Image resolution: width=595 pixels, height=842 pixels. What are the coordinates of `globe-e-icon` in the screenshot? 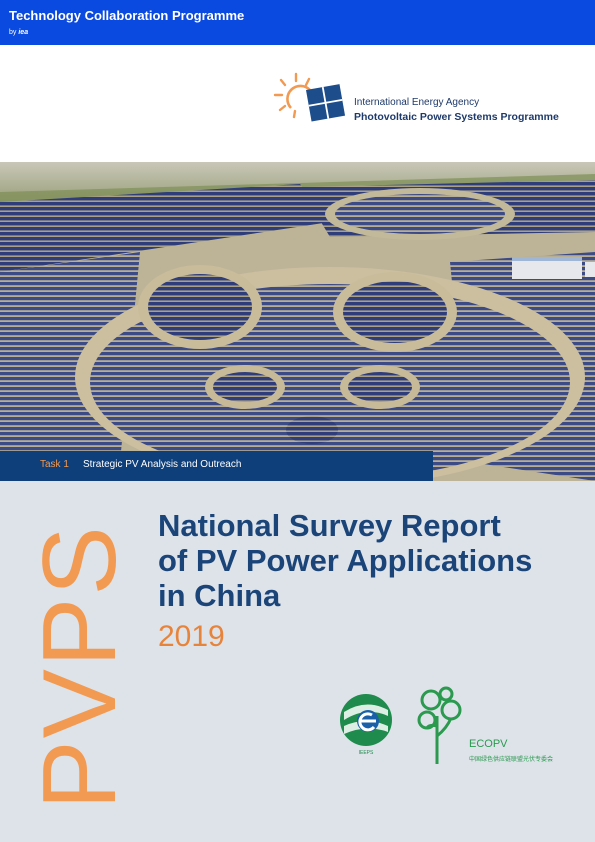 It's located at (366, 720).